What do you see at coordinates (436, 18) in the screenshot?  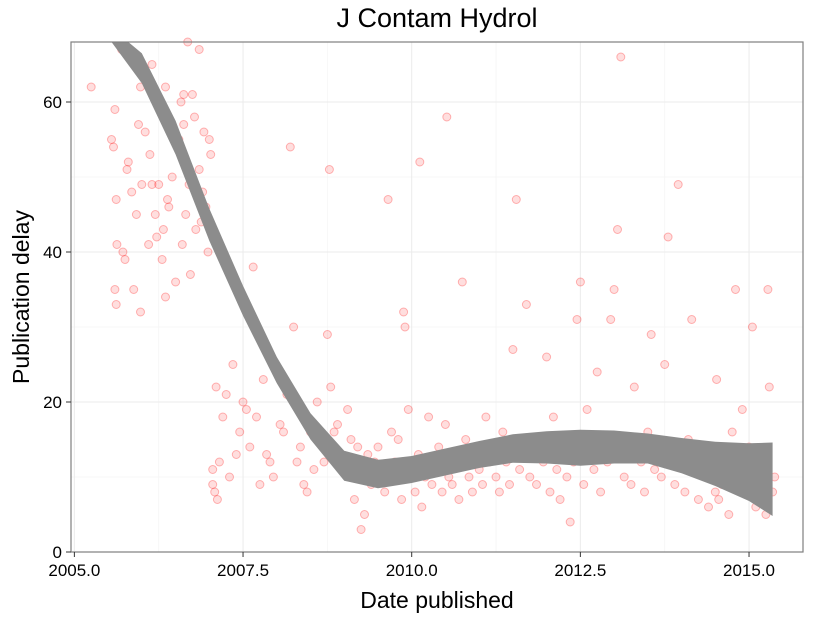 I see `chart-title: J Contam Hydrol` at bounding box center [436, 18].